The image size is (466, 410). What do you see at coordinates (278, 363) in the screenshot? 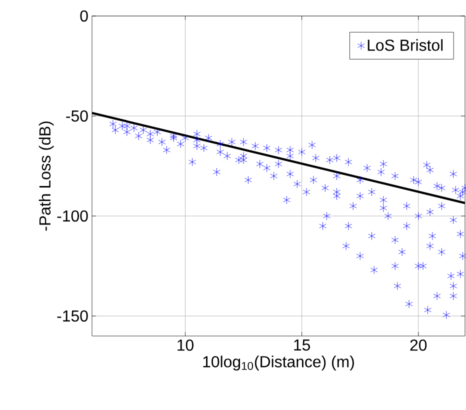
I see `x-axis-title: 10log$_{10}$(Distance) (m)` at bounding box center [278, 363].